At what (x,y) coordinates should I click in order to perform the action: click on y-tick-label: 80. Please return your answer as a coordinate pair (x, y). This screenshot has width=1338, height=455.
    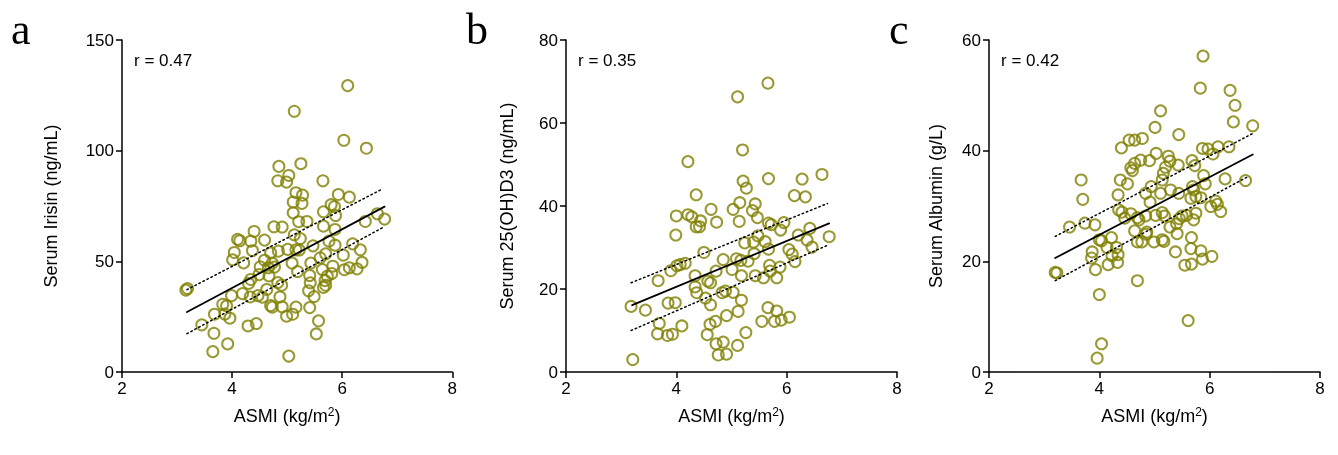
    Looking at the image, I should click on (548, 40).